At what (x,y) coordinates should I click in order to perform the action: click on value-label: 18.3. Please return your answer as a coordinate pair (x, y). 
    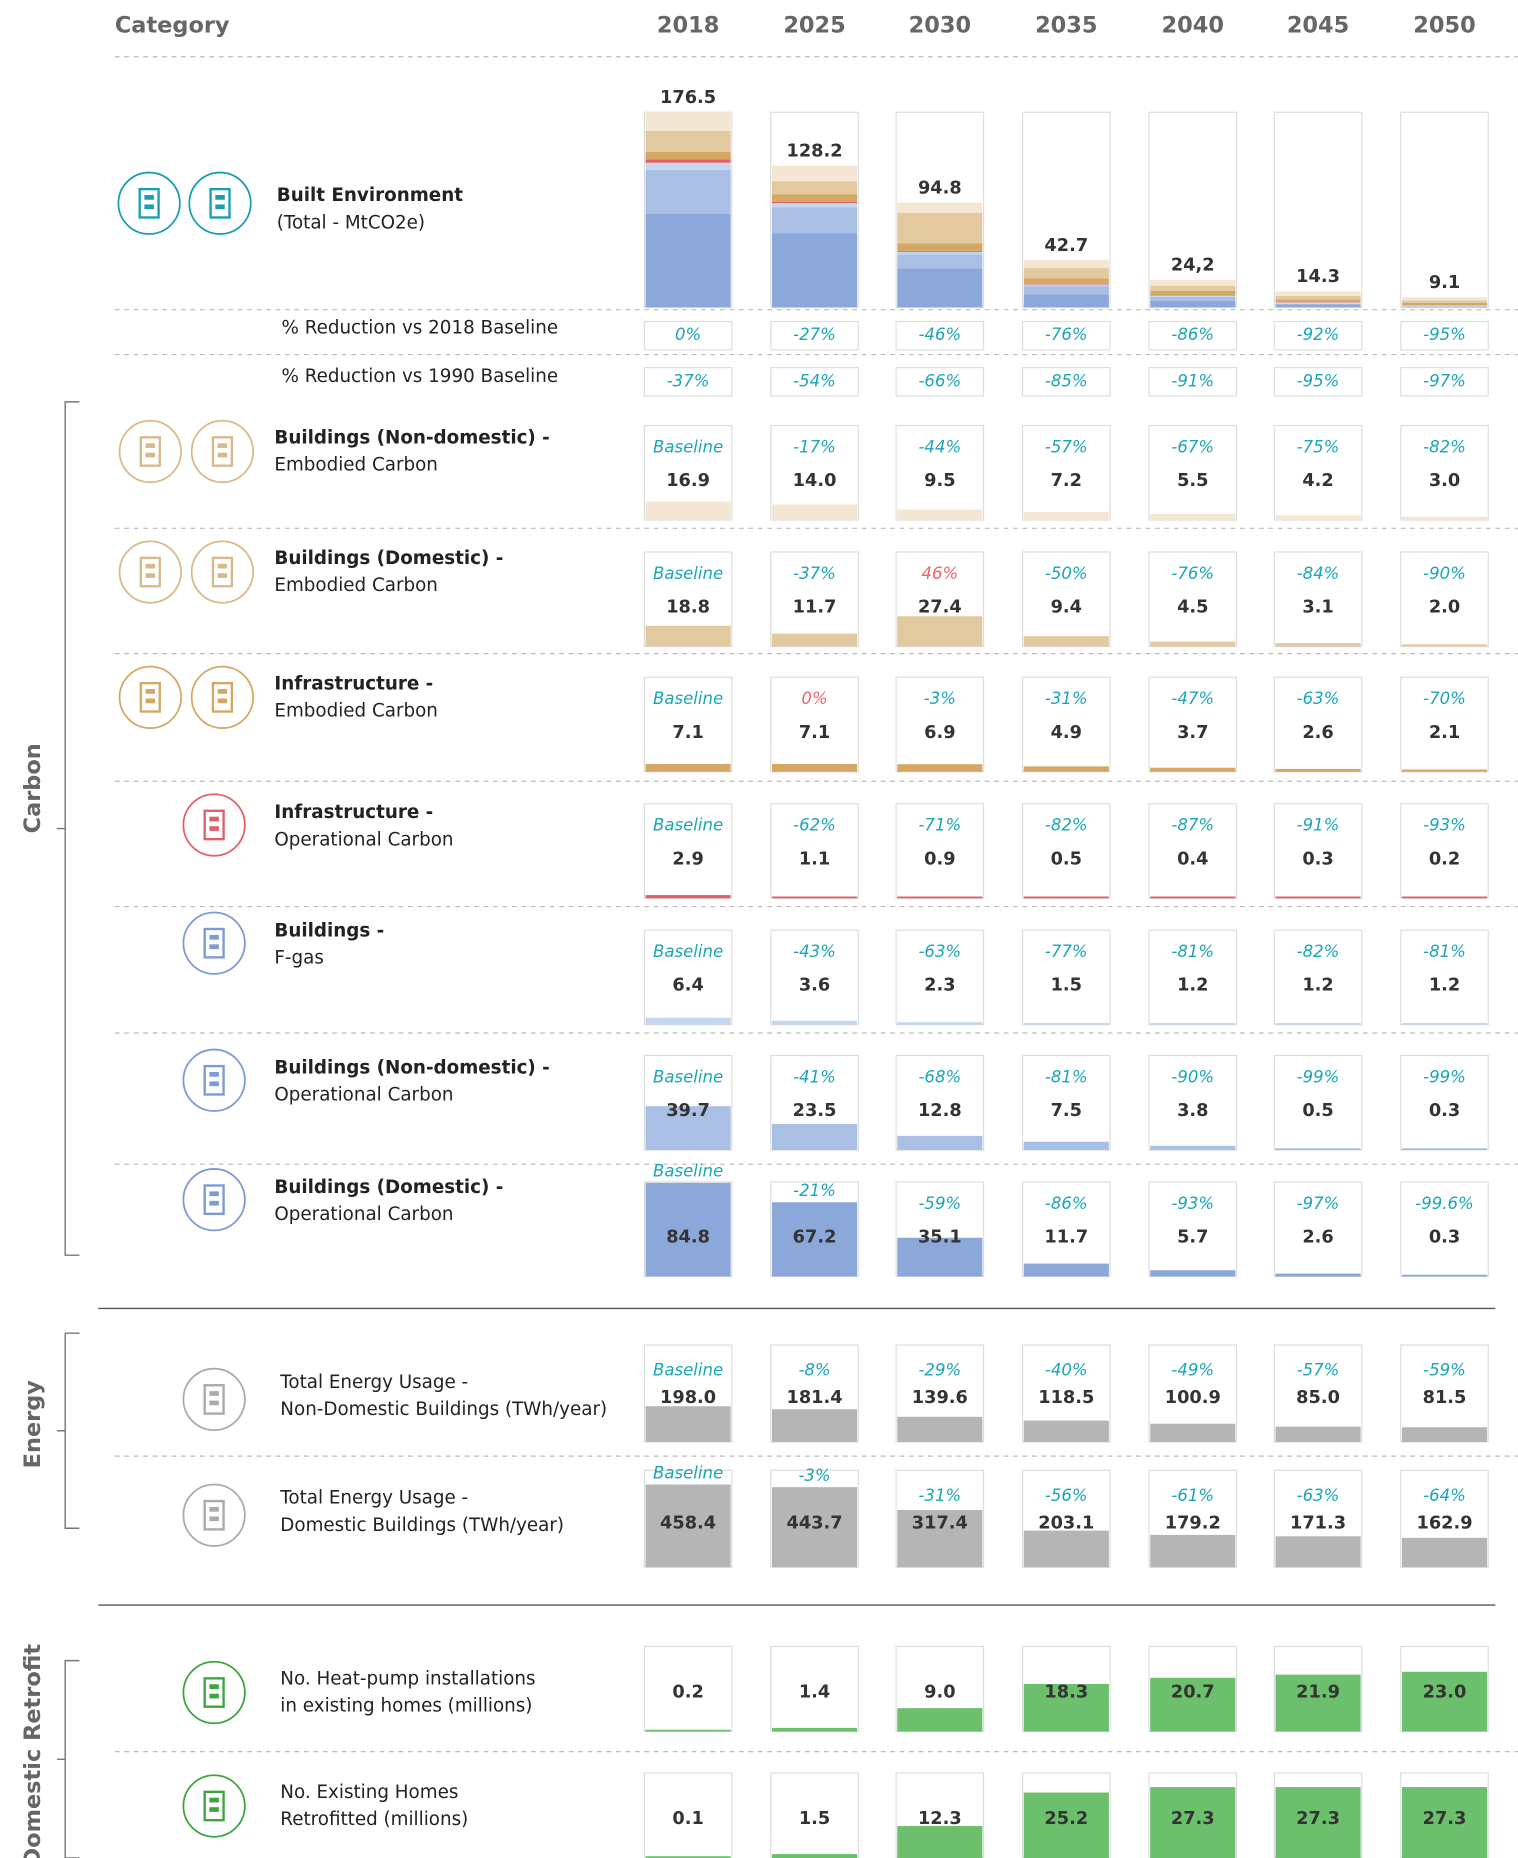
    Looking at the image, I should click on (1066, 1693).